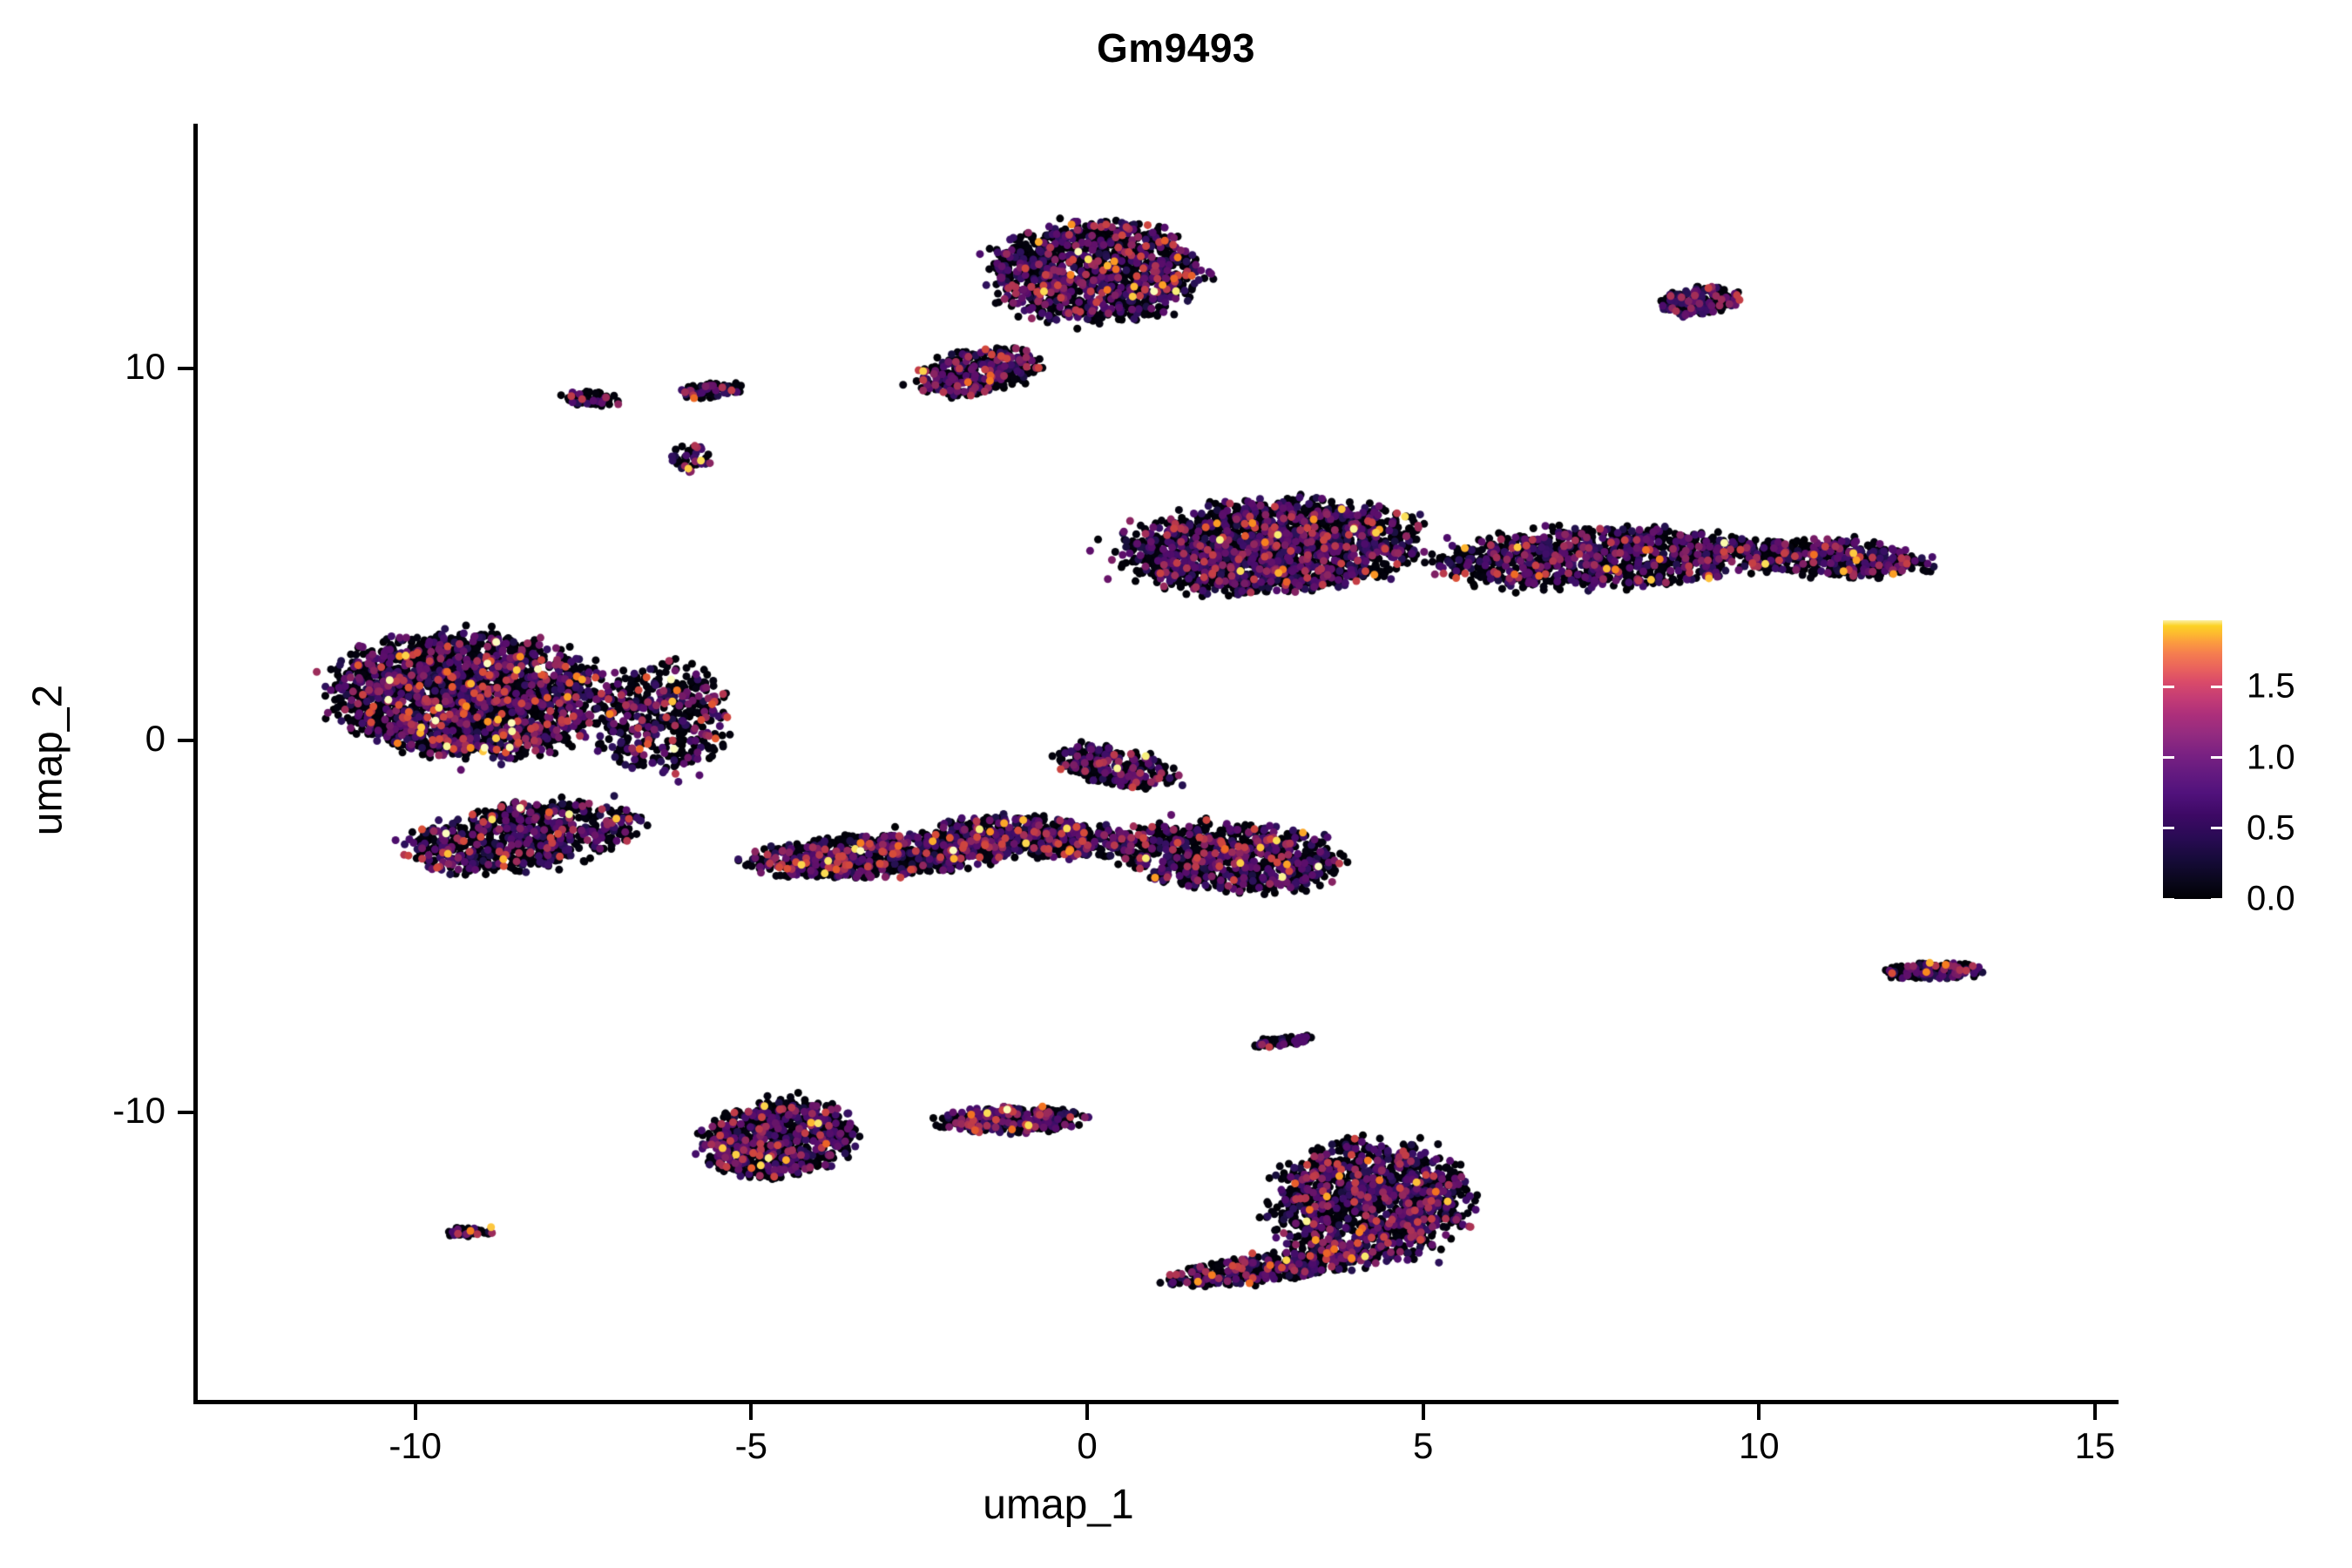 The image size is (2352, 1568). Describe the element at coordinates (1156, 1402) in the screenshot. I see `x-axis-line` at that location.